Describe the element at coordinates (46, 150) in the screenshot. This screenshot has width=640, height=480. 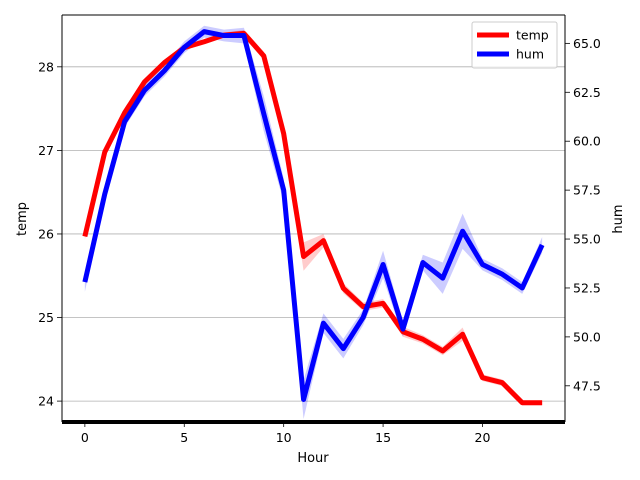
I see `y-left-tick-label: 27` at that location.